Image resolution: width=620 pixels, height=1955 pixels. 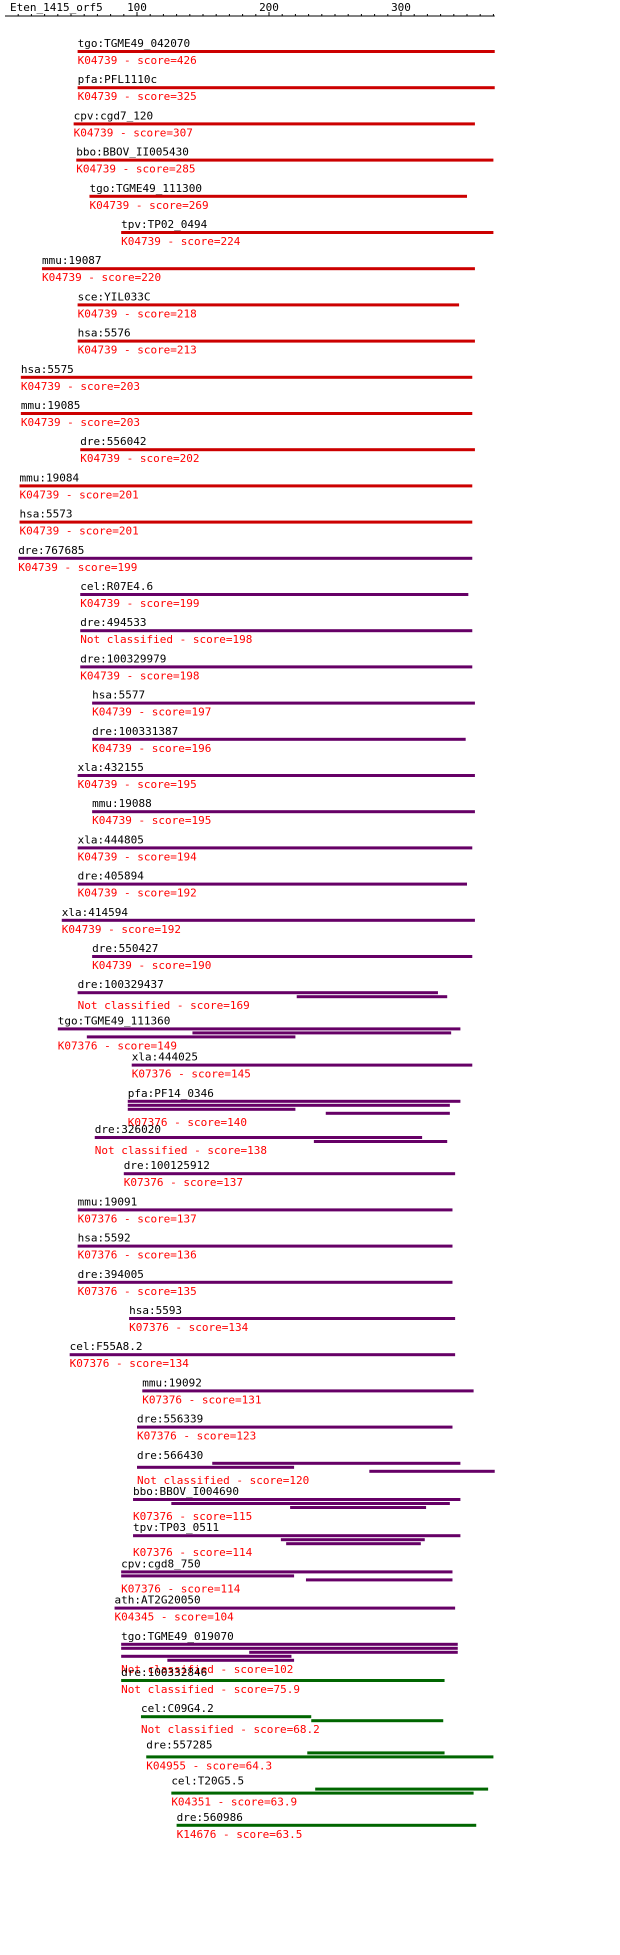 What do you see at coordinates (155, 1310) in the screenshot?
I see `hit-id-label: hsa:5593` at bounding box center [155, 1310].